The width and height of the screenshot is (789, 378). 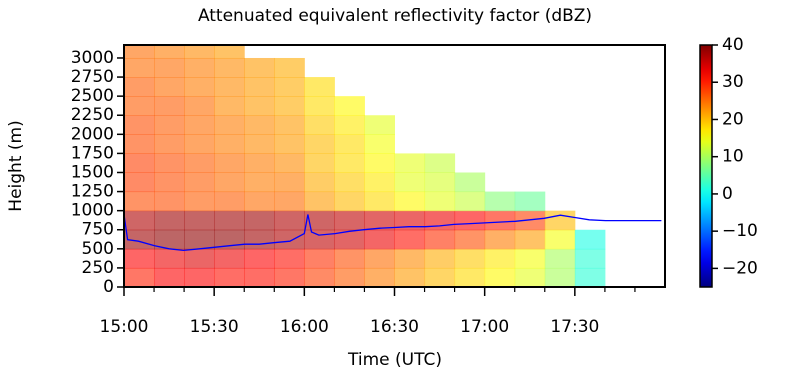 I want to click on x-tick-label: 17:00, so click(x=484, y=327).